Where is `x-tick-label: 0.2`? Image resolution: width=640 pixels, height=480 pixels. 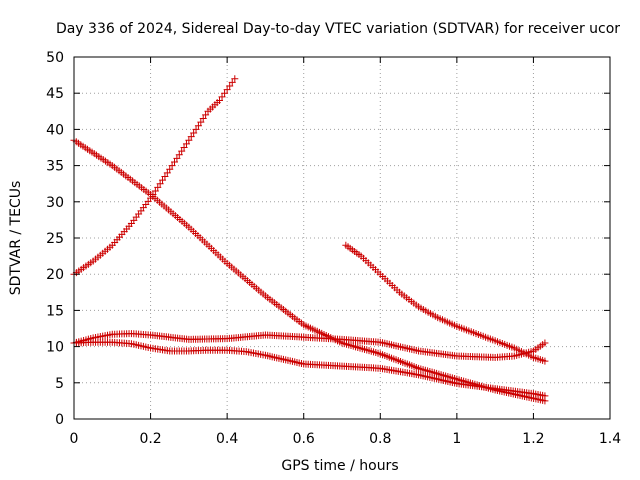 x-tick-label: 0.2 is located at coordinates (150, 439).